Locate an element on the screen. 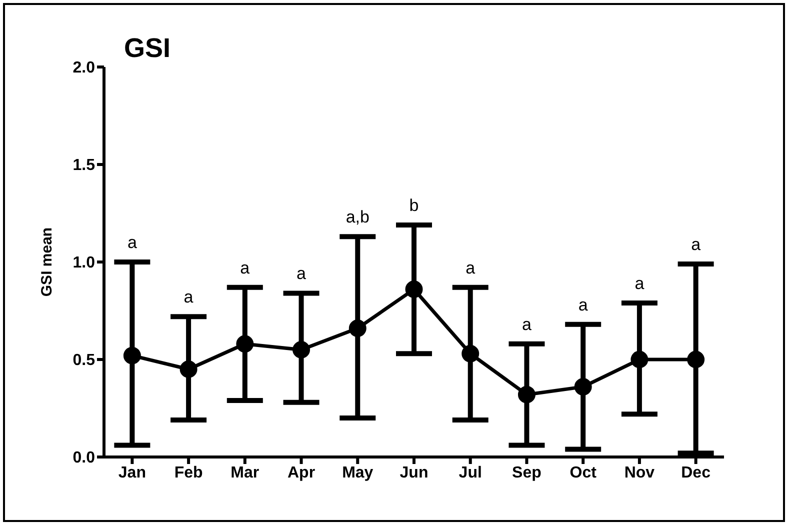 This screenshot has height=525, width=788. y-tick-label: 1.5 is located at coordinates (84, 165).